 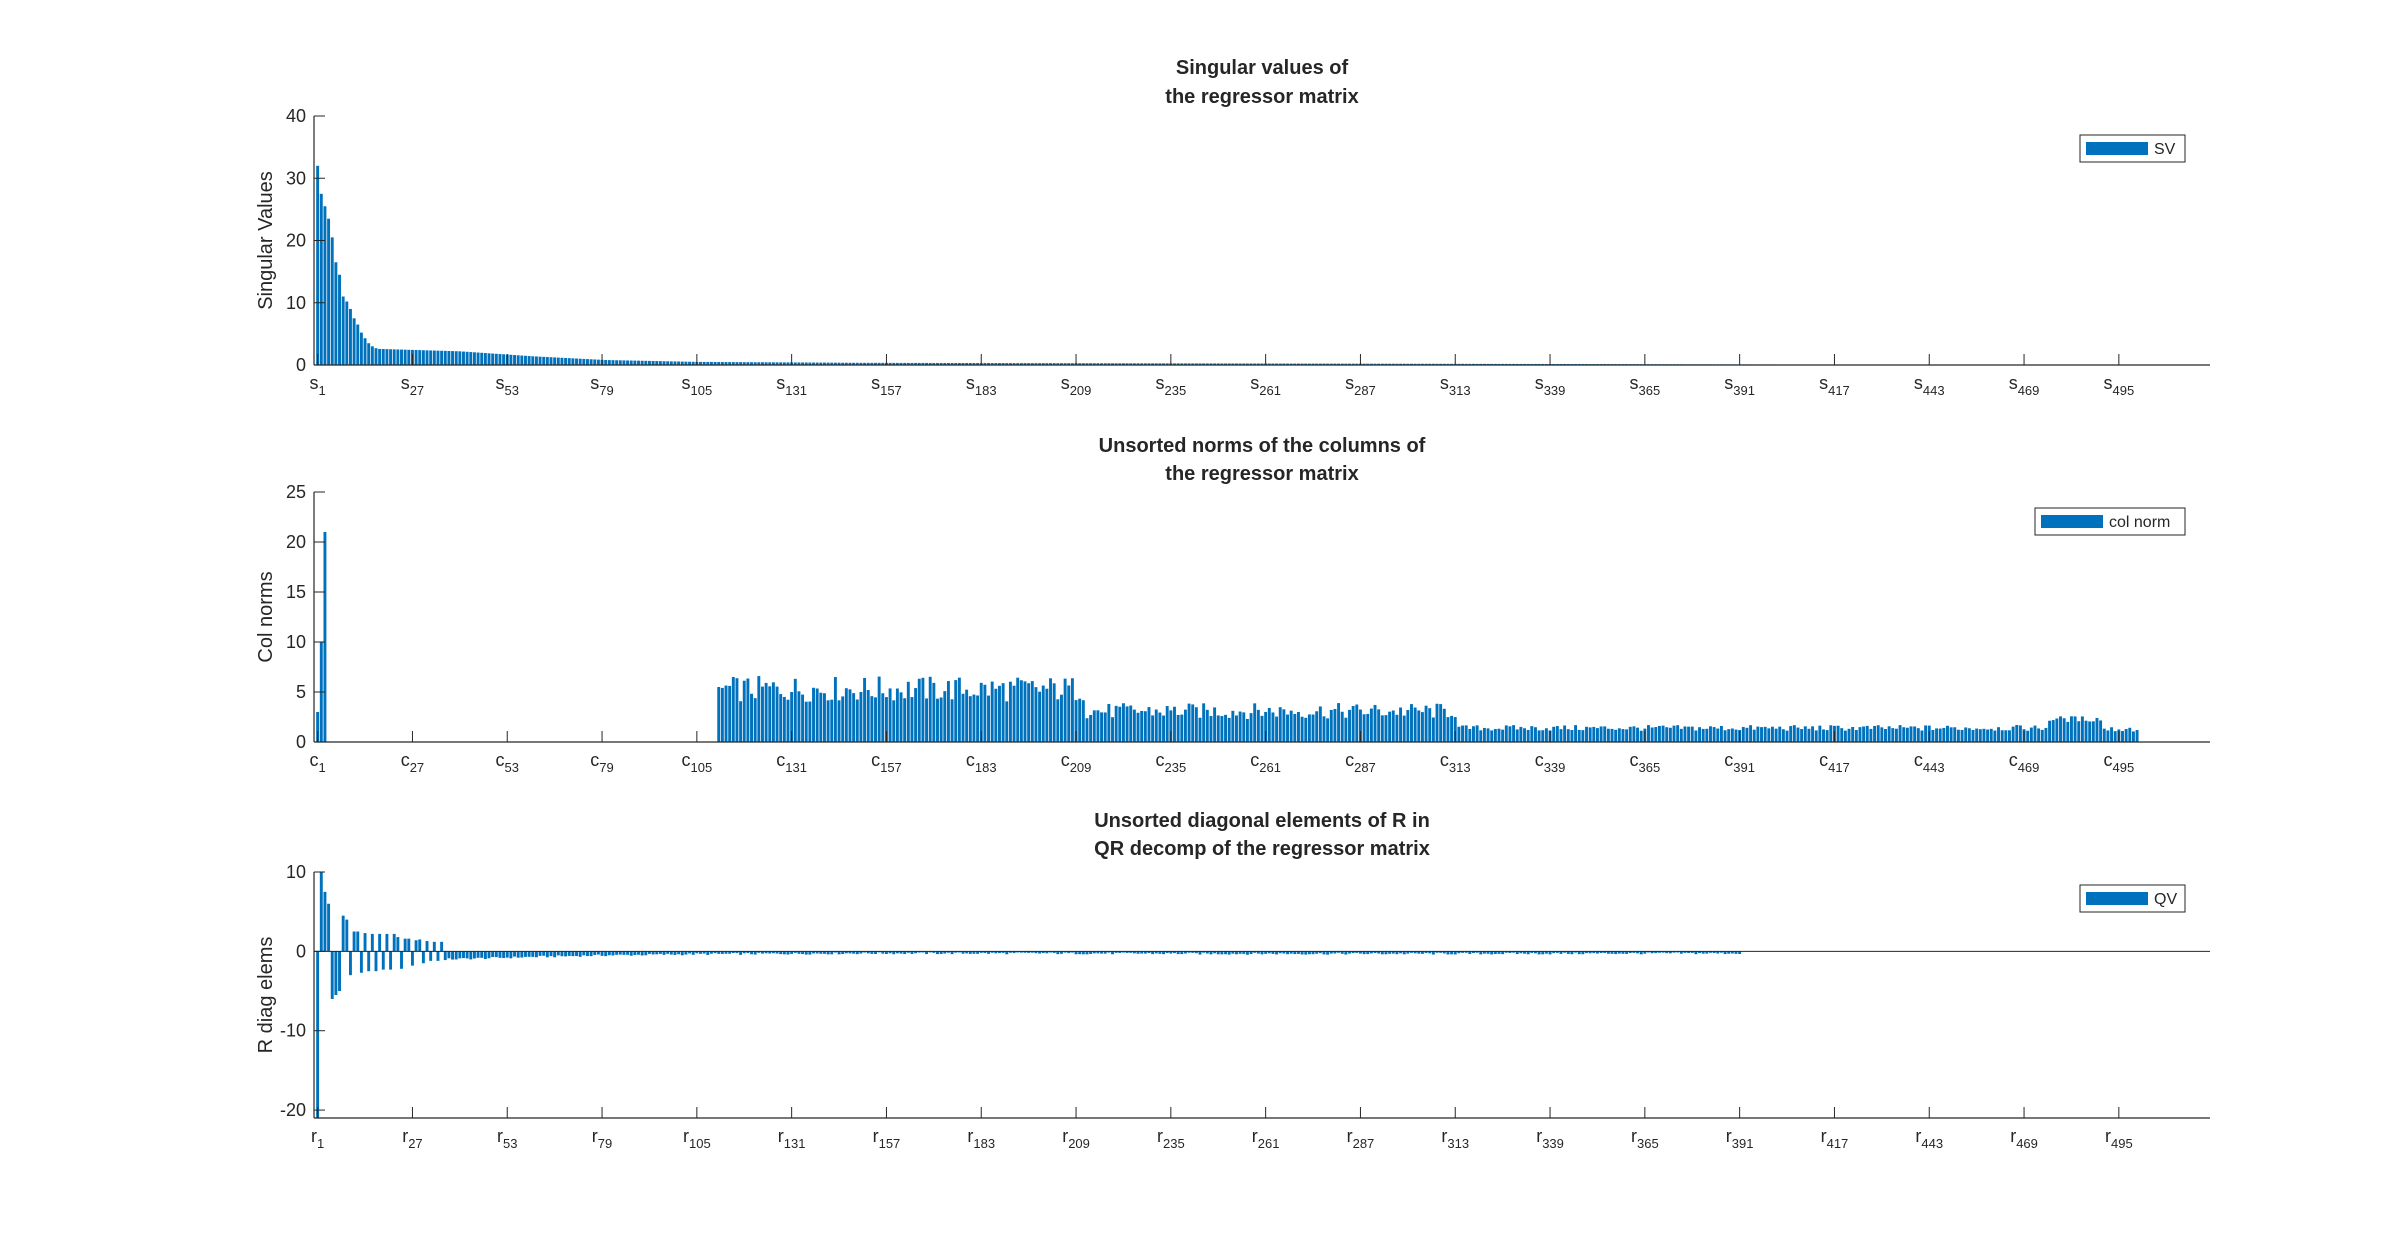 What do you see at coordinates (1076, 762) in the screenshot?
I see `x-tick-label: c209` at bounding box center [1076, 762].